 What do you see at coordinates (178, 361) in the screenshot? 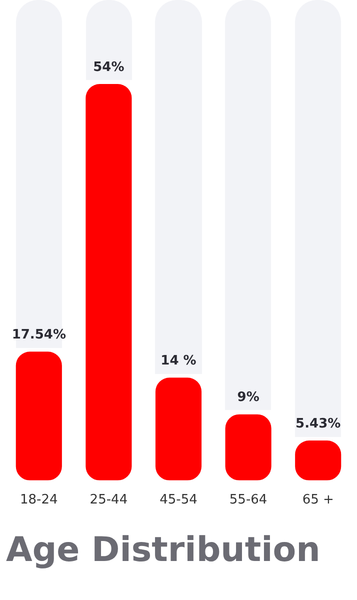
I see `data-label: 14 %` at bounding box center [178, 361].